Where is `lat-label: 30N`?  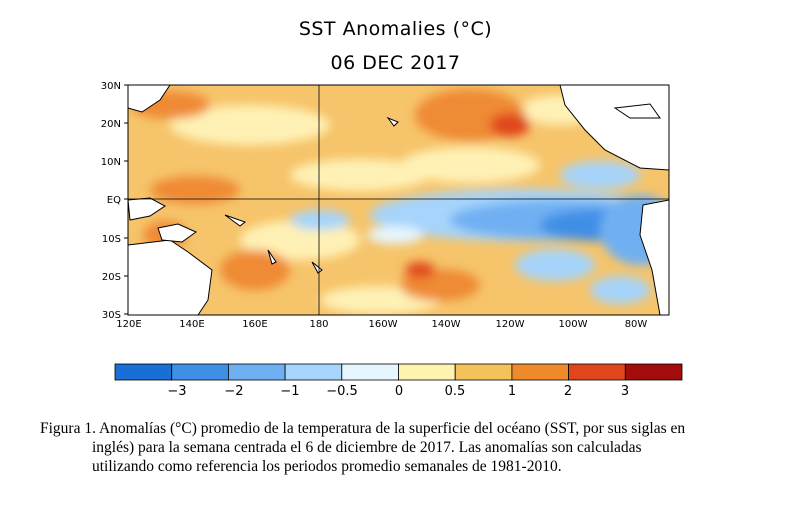
lat-label: 30N is located at coordinates (111, 86).